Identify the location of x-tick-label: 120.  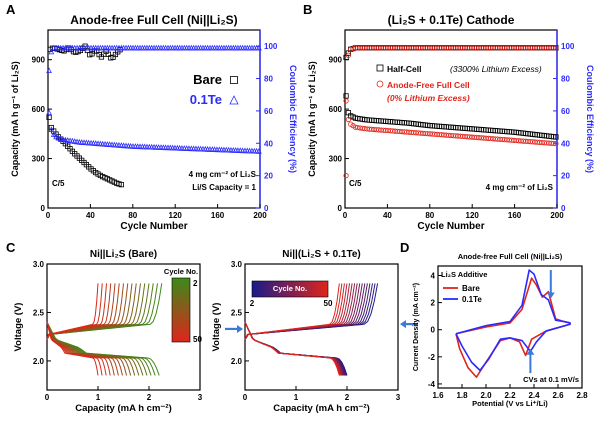
(176, 215).